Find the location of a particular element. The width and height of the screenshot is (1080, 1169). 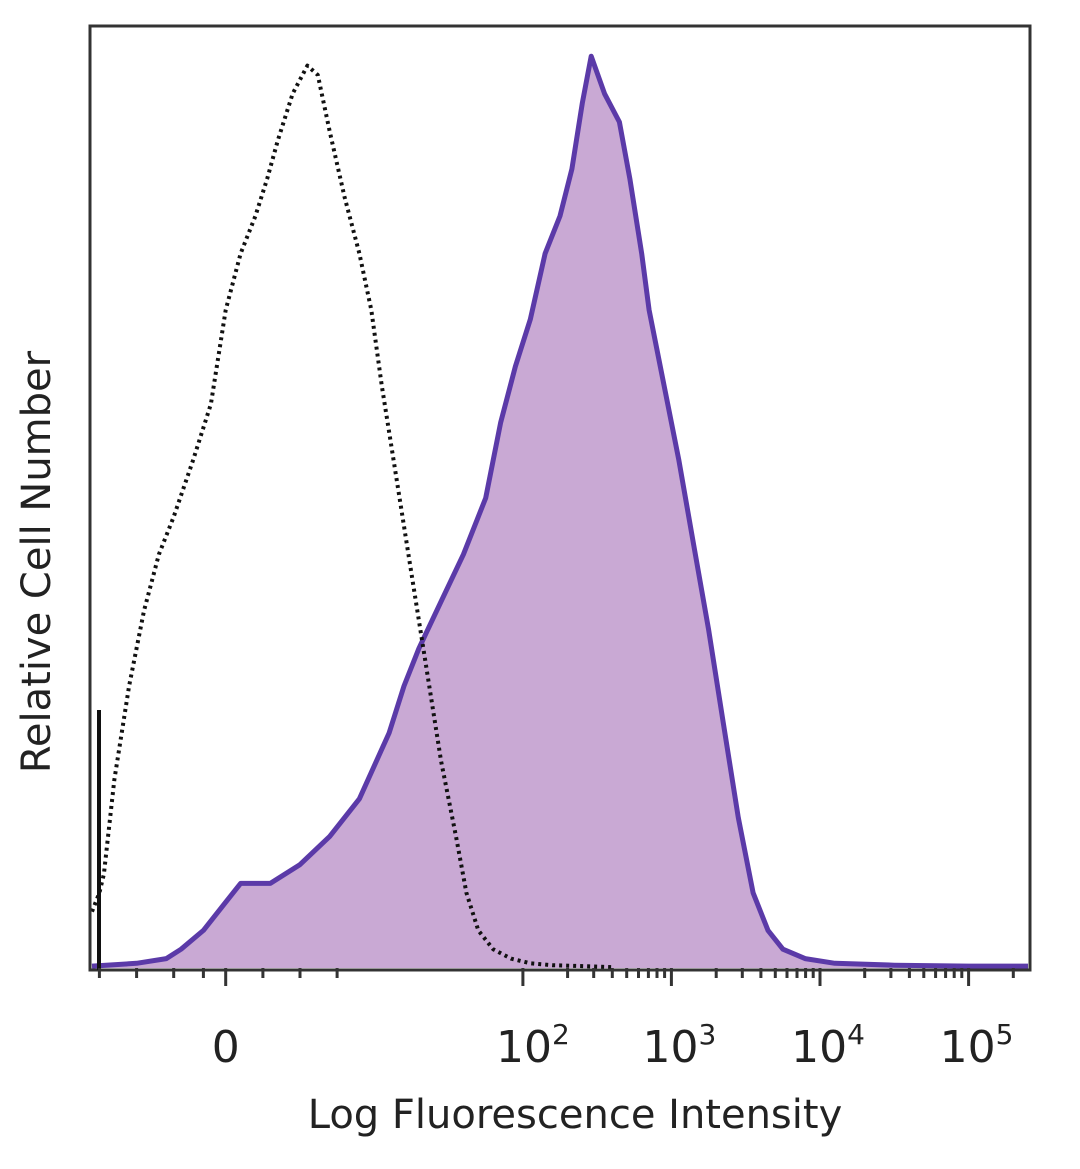

x-tick-label: 103 is located at coordinates (679, 1045).